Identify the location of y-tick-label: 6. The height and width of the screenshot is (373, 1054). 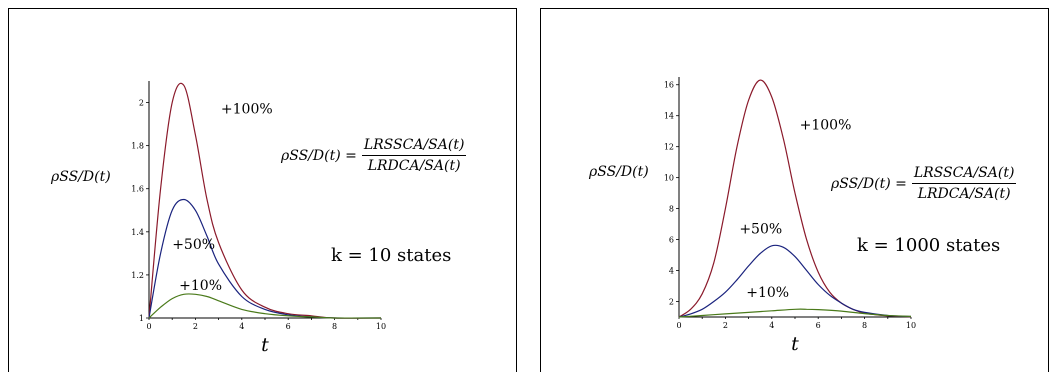
(671, 240).